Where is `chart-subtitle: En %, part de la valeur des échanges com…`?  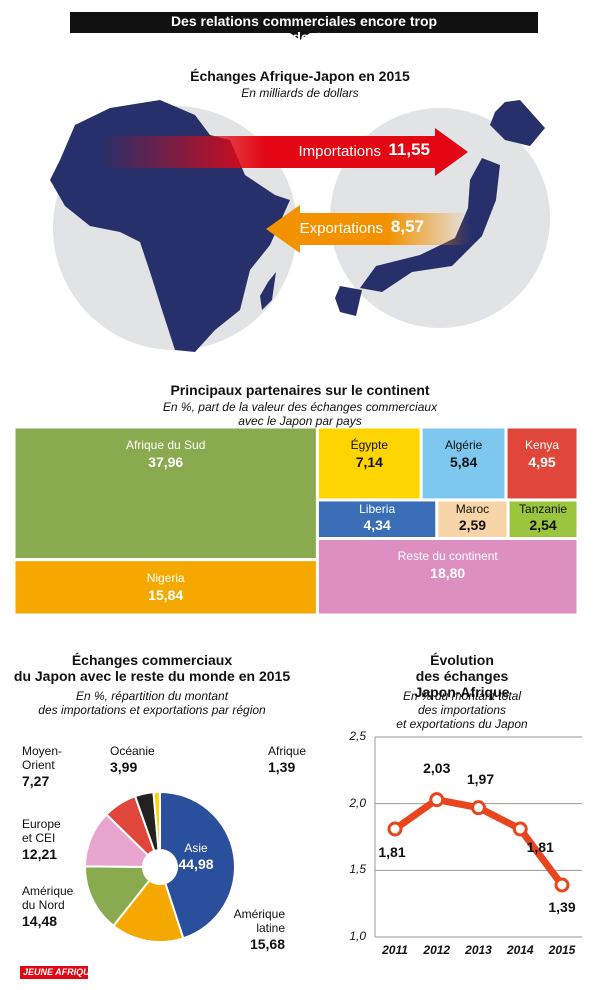
chart-subtitle: En %, part de la valeur des échanges com… is located at coordinates (300, 414).